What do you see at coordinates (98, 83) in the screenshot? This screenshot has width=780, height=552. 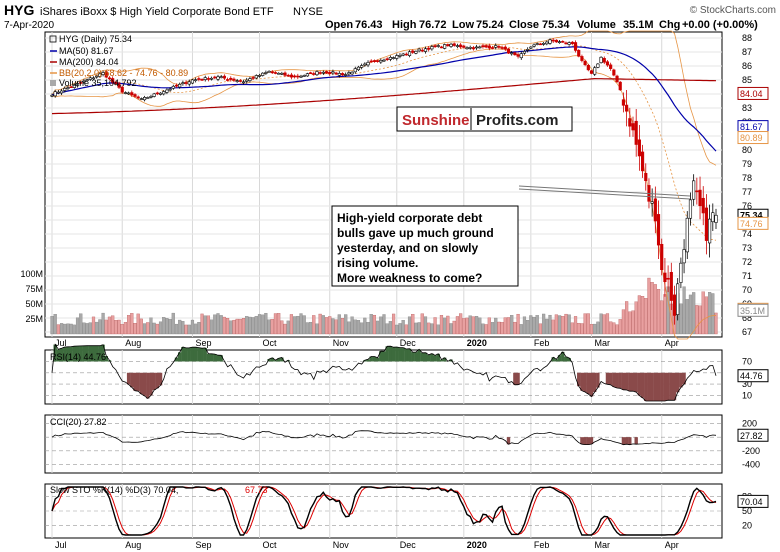 I see `legend-volume: Volume 35,104,792` at bounding box center [98, 83].